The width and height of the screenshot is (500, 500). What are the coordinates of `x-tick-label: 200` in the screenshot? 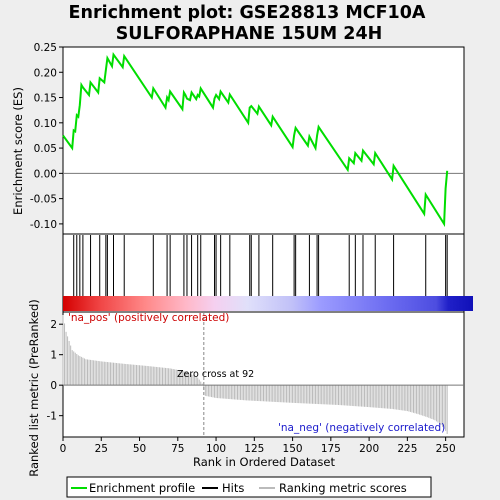 It's located at (369, 449).